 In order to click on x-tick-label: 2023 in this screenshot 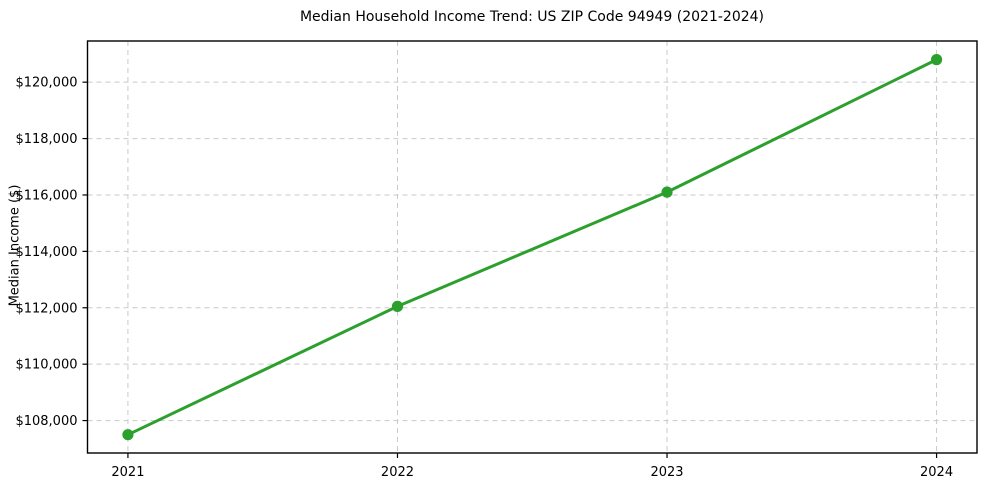, I will do `click(666, 472)`.